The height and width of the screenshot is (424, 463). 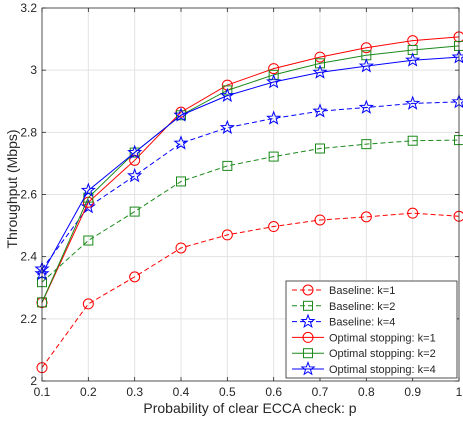 What do you see at coordinates (382, 354) in the screenshot?
I see `legend-label: Optimal stopping: k=2` at bounding box center [382, 354].